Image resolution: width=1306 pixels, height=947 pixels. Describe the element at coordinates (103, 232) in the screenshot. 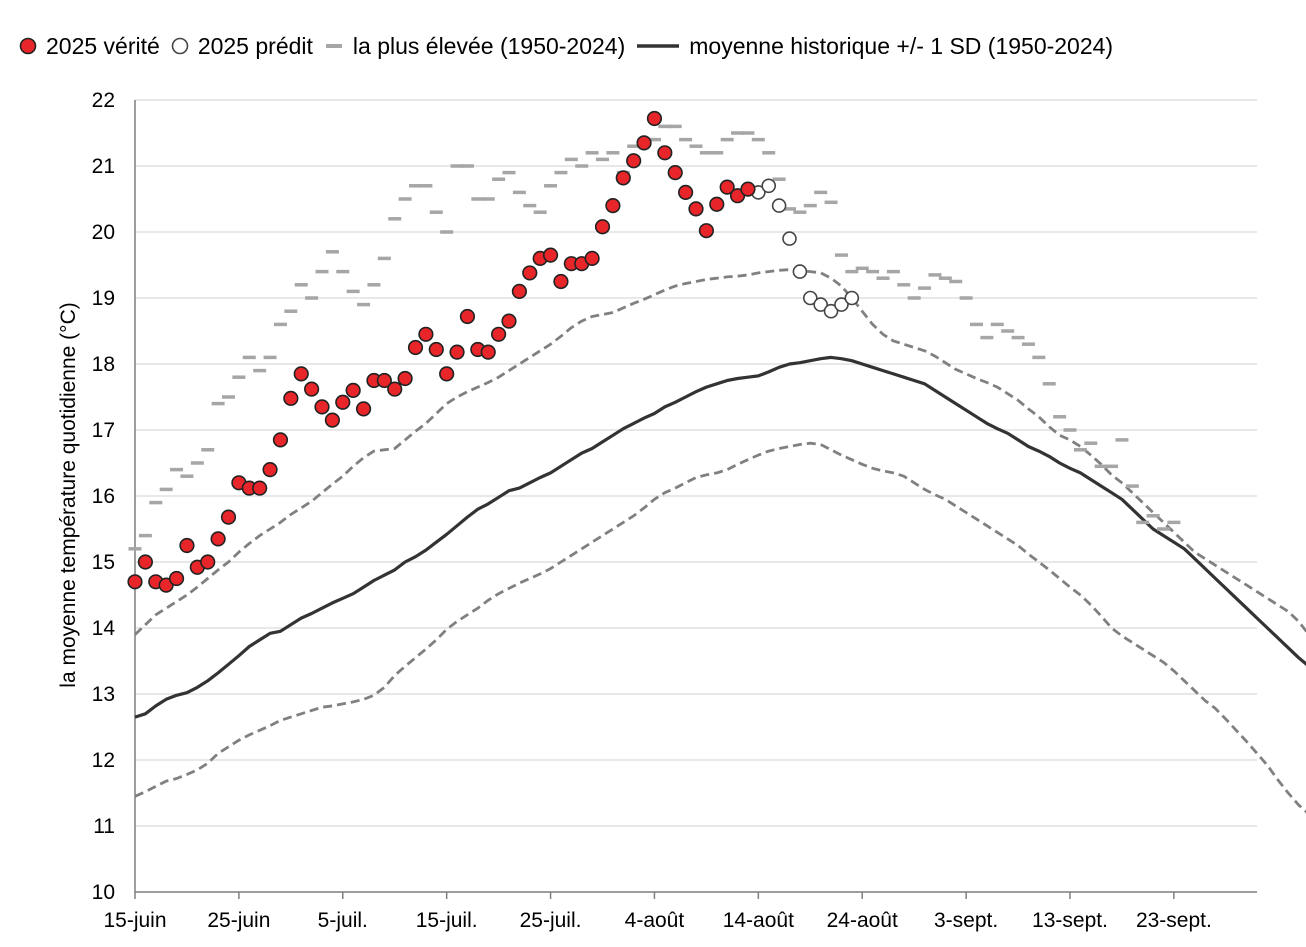

I see `y-tick-label: 20` at that location.